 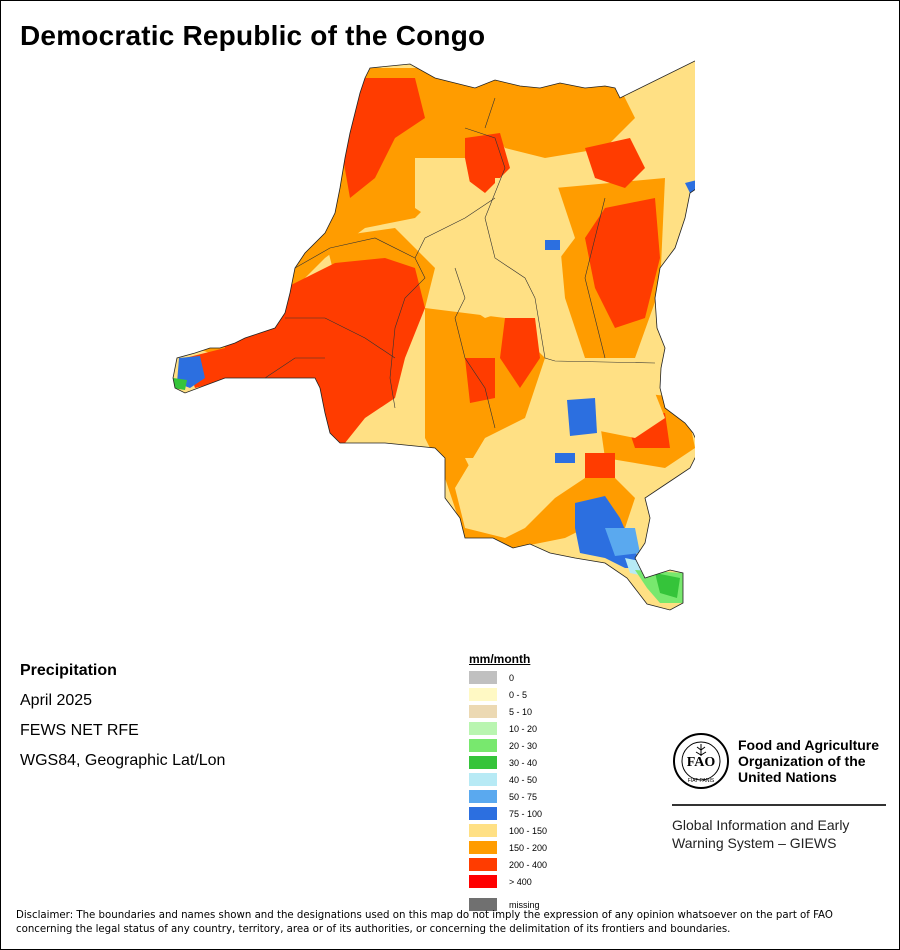 I want to click on legend-label: 75 - 100, so click(x=526, y=813).